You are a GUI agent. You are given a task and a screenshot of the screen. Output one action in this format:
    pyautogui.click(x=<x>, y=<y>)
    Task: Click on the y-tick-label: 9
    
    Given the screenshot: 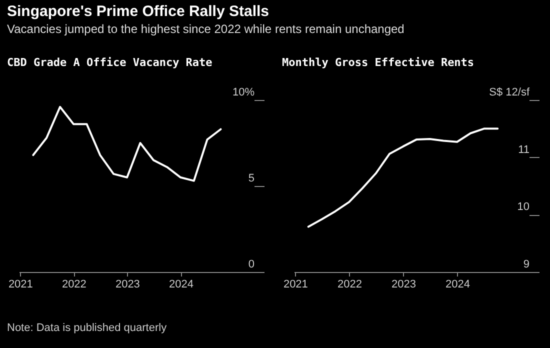 What is the action you would take?
    pyautogui.click(x=526, y=264)
    